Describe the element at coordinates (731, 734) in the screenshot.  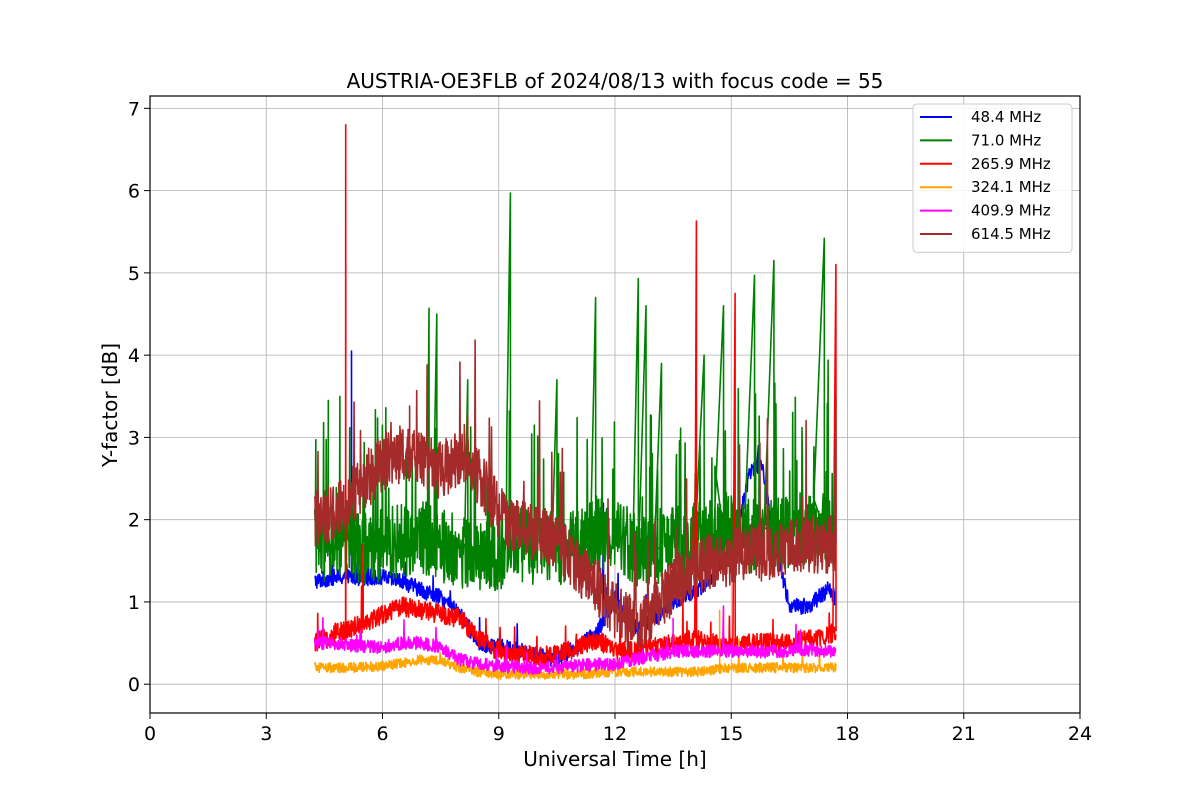
I see `x-tick-label: 15` at that location.